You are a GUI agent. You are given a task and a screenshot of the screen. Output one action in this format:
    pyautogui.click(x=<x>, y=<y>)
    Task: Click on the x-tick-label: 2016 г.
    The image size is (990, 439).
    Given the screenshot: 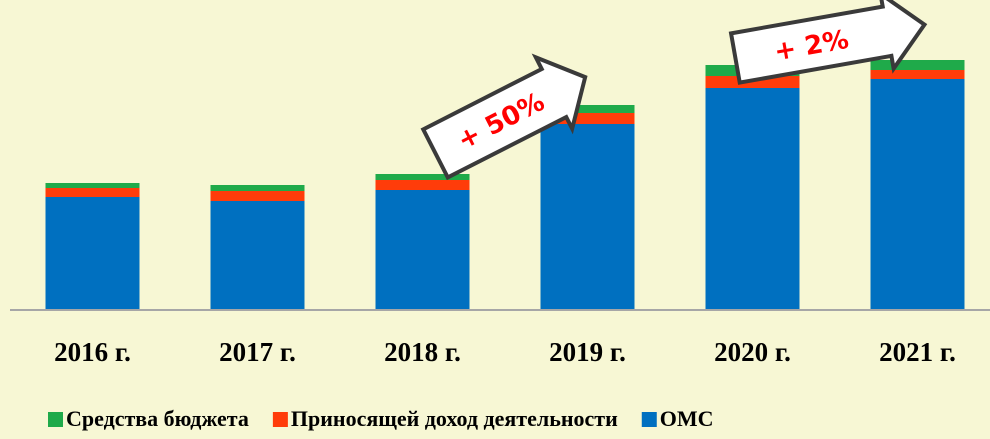 What is the action you would take?
    pyautogui.click(x=92, y=352)
    